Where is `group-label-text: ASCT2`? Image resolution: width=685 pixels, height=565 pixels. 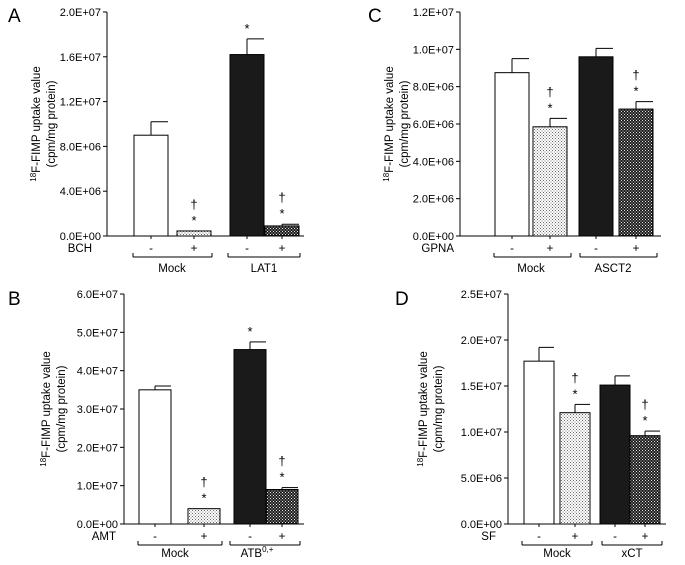 group-label-text: ASCT2 is located at coordinates (612, 269).